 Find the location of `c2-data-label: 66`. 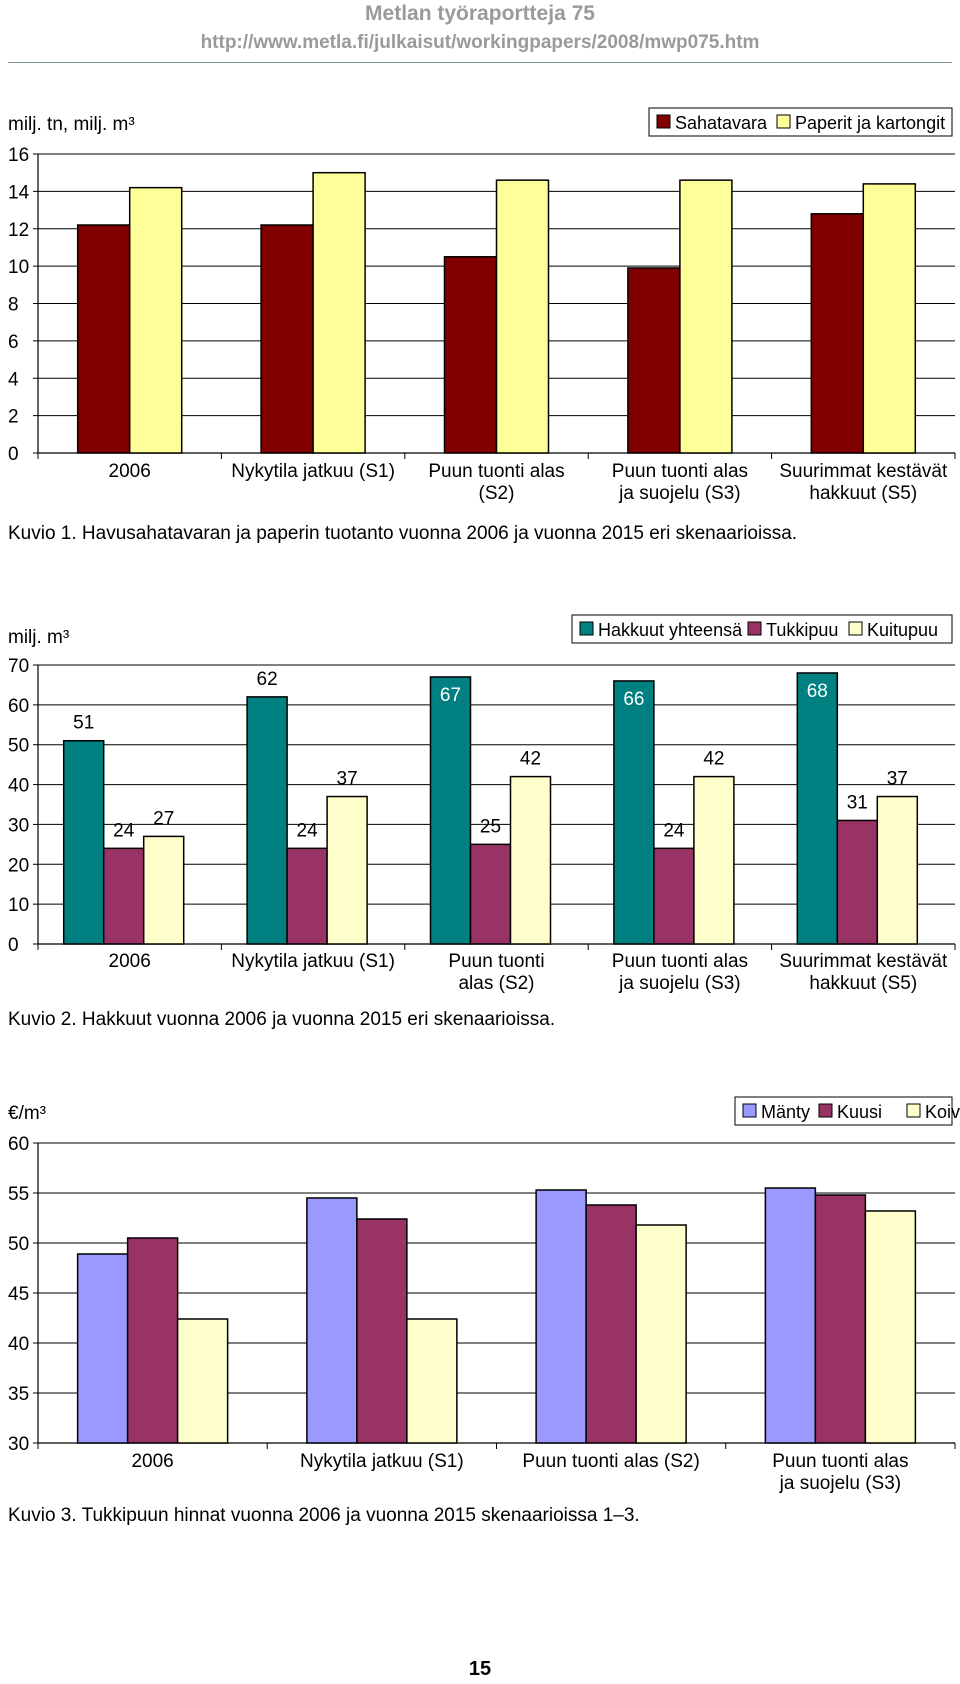

c2-data-label: 66 is located at coordinates (633, 699).